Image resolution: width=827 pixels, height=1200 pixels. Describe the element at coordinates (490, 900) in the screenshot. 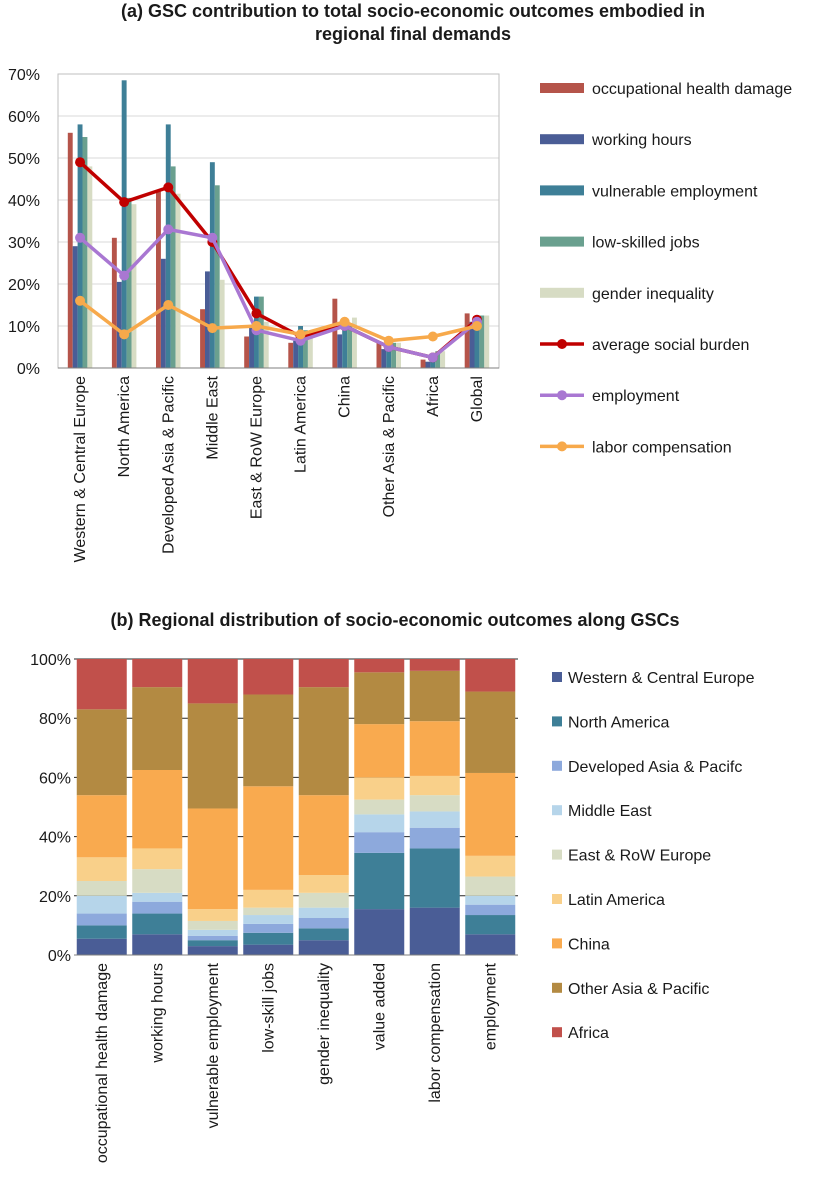

I see `segment-middle-east` at that location.